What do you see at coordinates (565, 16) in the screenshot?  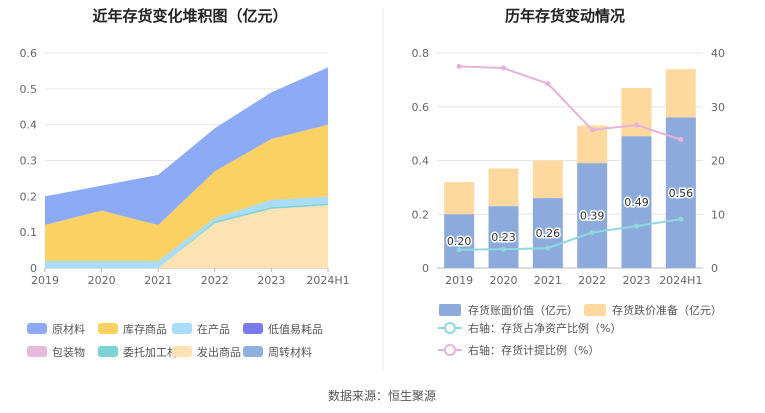 I see `right-chart-title: 历年存货变动情况` at bounding box center [565, 16].